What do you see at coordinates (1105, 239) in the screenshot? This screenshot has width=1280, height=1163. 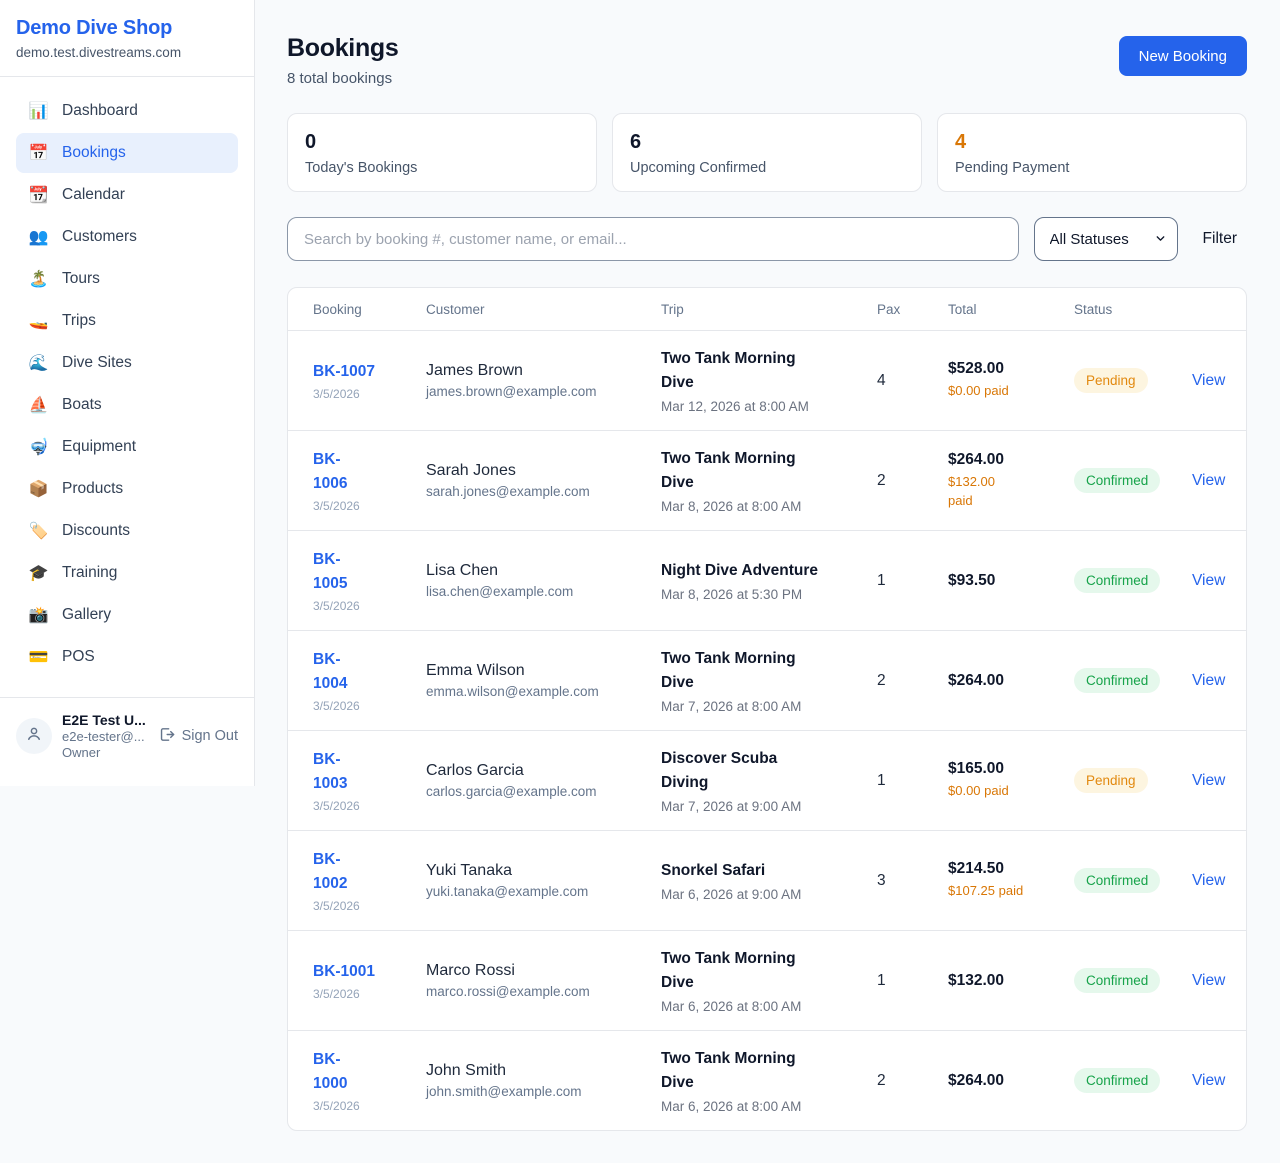 I see `status-select: All Statuses` at bounding box center [1105, 239].